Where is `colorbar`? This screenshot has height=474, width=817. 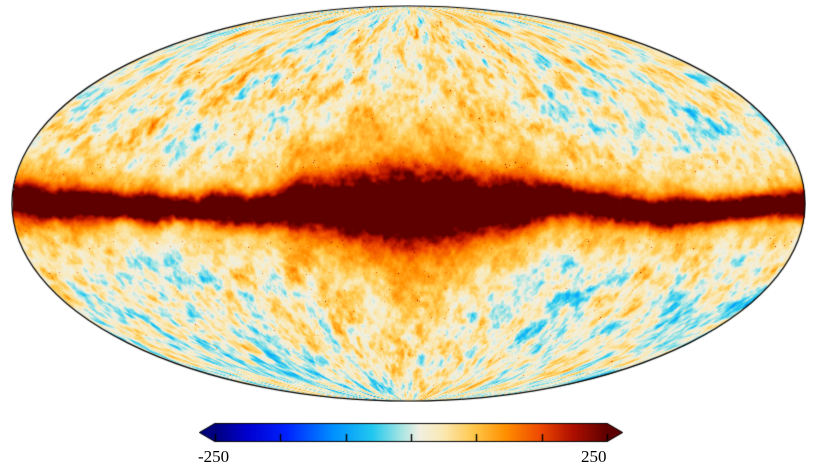
colorbar is located at coordinates (411, 434).